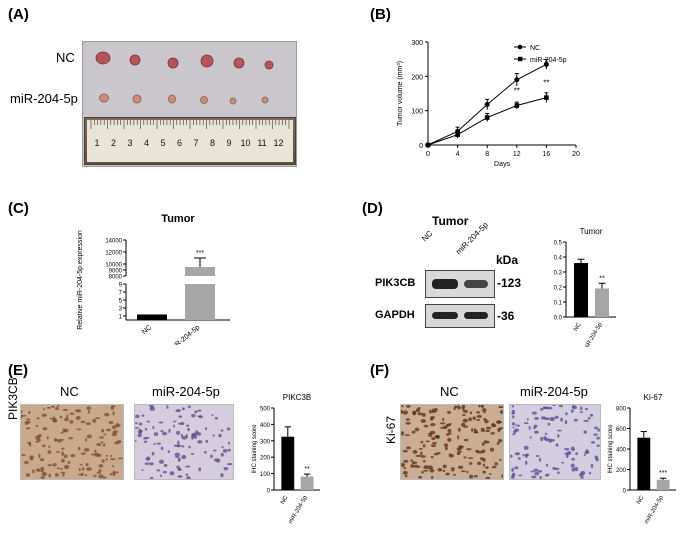  I want to click on ihc-col-nc-e: NC, so click(69, 391).